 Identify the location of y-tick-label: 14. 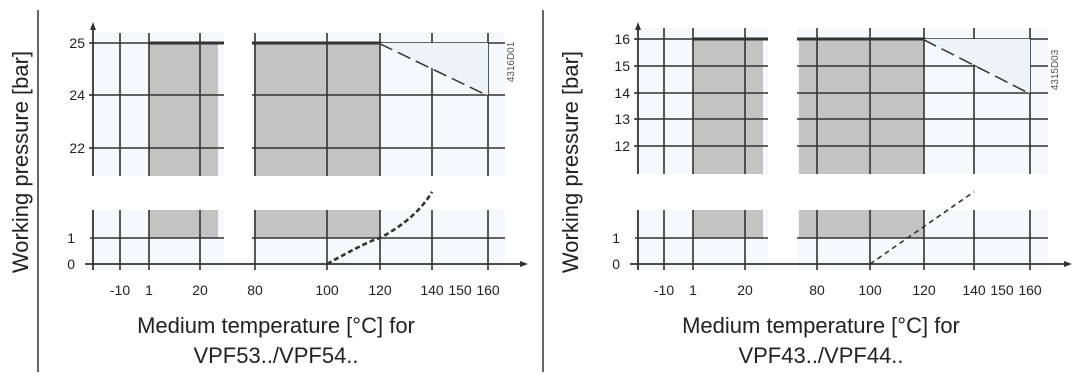
(622, 93).